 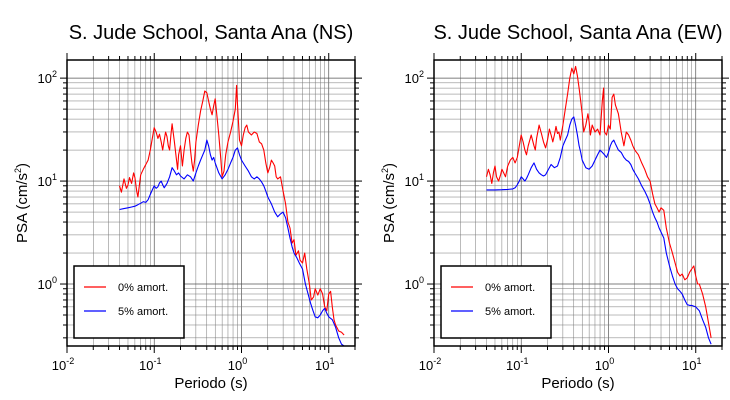 What do you see at coordinates (577, 33) in the screenshot?
I see `chart-title: S. Jude School, Santa Ana (EW)` at bounding box center [577, 33].